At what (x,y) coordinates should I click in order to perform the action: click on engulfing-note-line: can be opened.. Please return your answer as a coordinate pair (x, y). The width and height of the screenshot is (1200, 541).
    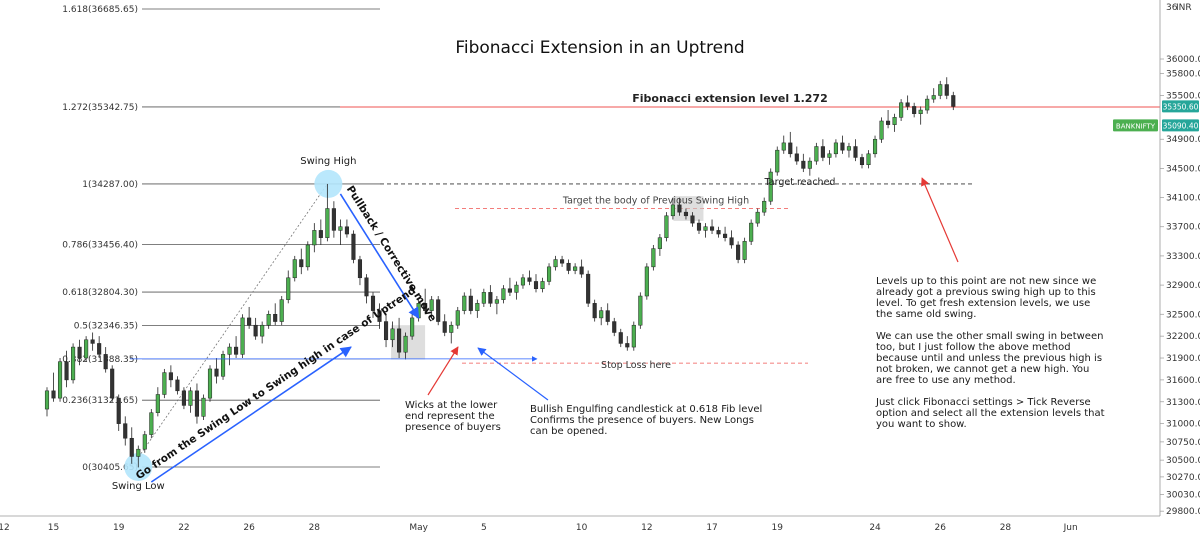
    Looking at the image, I should click on (568, 431).